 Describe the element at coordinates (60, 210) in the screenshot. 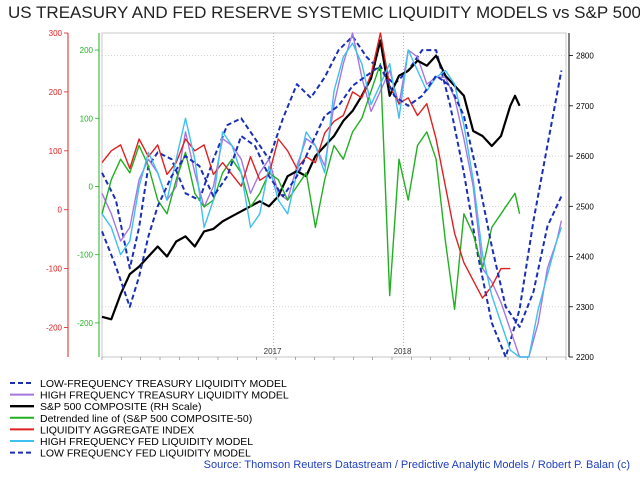

I see `left-red-tick-label: 0` at that location.